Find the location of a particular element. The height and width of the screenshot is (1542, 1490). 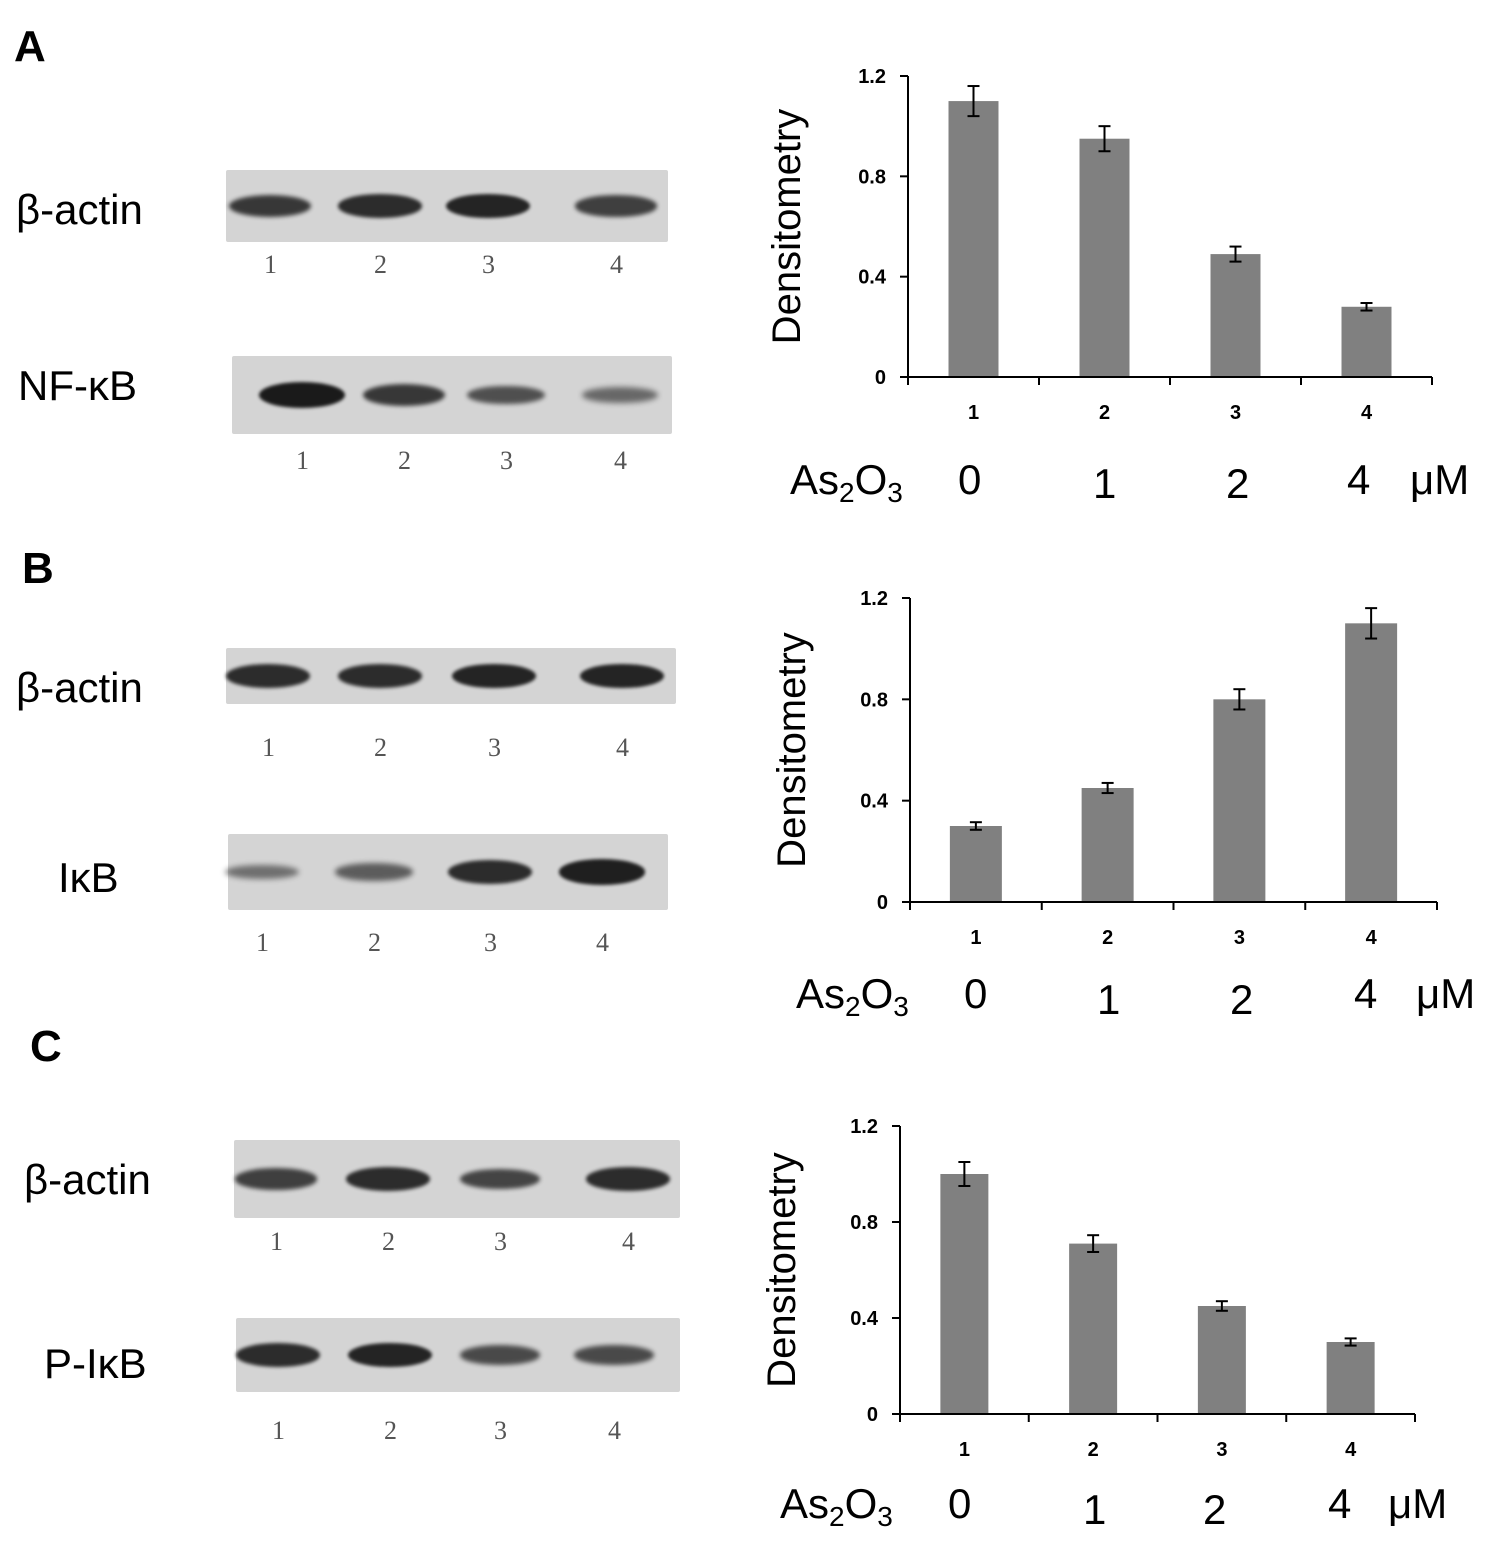

blot-label-p-ikb: P-IκB is located at coordinates (95, 1363).